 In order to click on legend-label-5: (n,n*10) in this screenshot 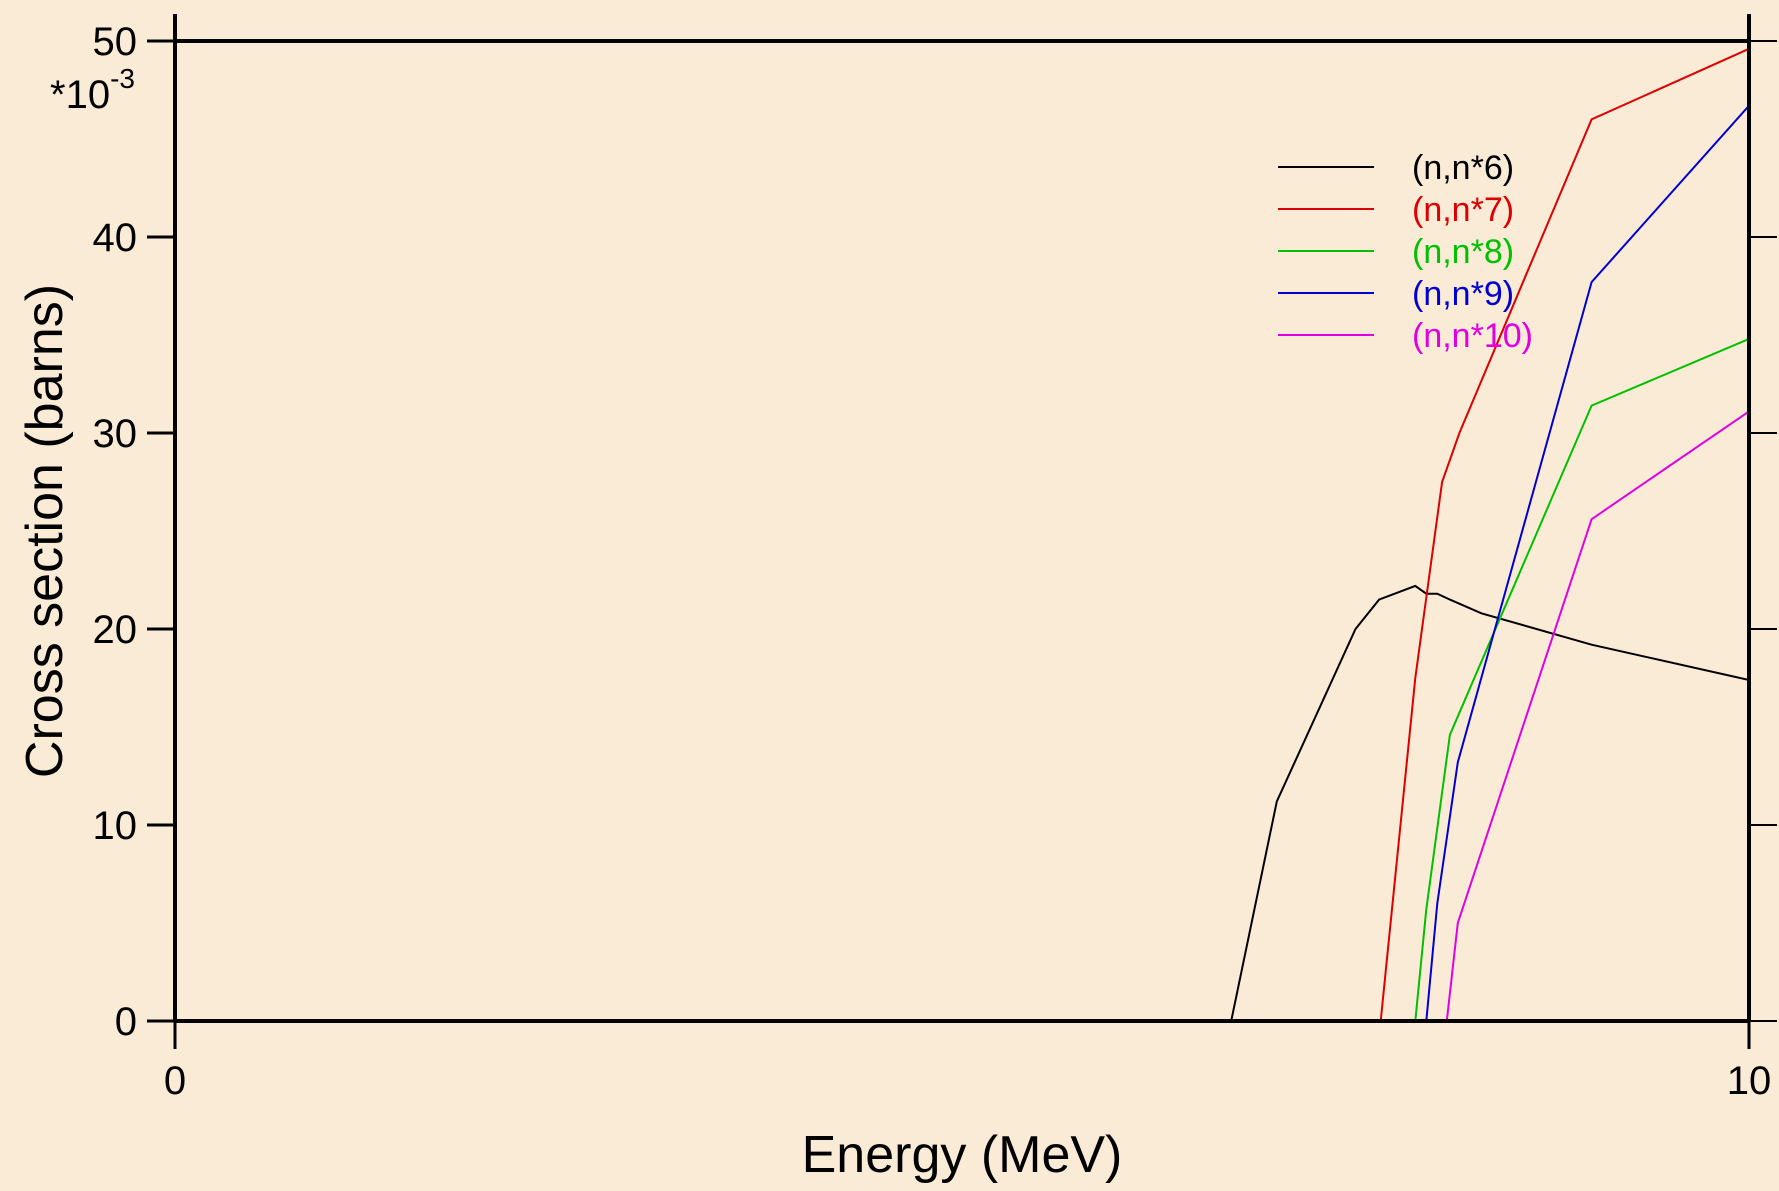, I will do `click(1472, 336)`.